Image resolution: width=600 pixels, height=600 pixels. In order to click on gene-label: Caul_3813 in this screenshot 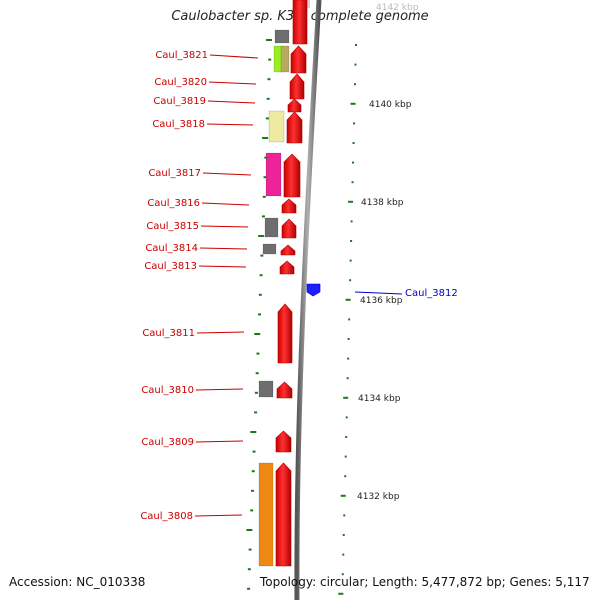, I will do `click(170, 266)`.